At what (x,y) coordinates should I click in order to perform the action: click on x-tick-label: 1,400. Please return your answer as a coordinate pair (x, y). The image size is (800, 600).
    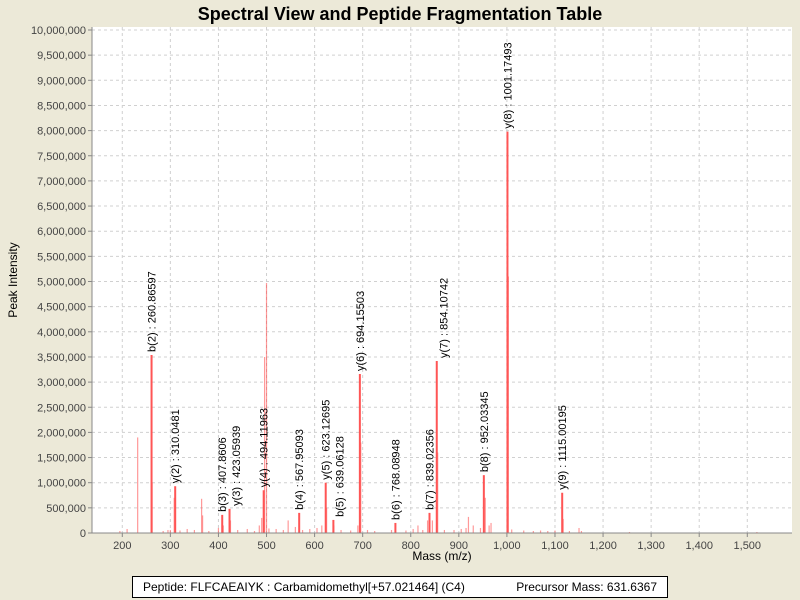
    Looking at the image, I should click on (699, 546).